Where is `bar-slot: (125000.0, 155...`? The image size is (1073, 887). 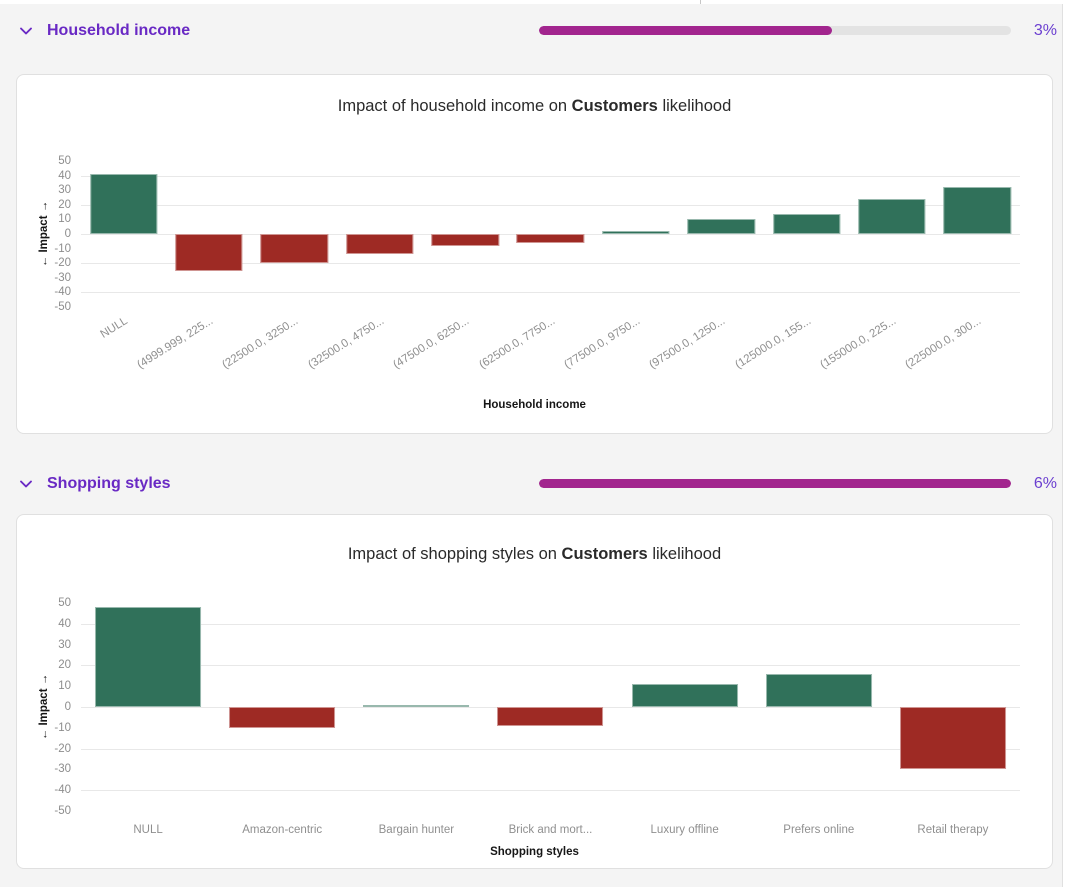 bar-slot: (125000.0, 155... is located at coordinates (791, 266).